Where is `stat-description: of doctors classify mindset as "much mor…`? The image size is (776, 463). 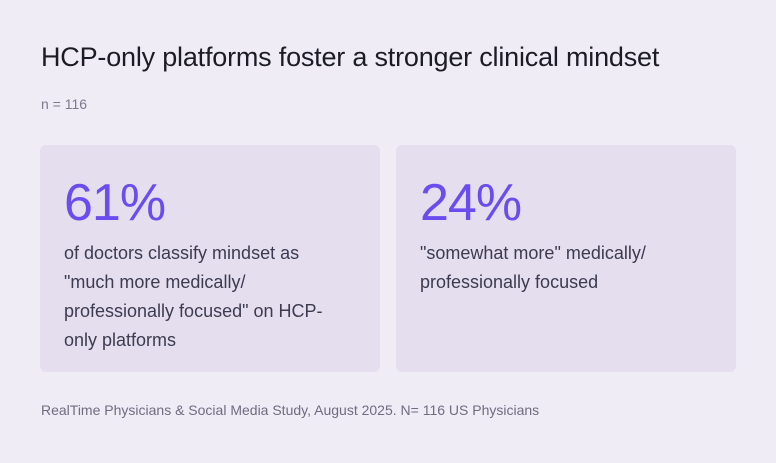 stat-description: of doctors classify mindset as "much mor… is located at coordinates (193, 296).